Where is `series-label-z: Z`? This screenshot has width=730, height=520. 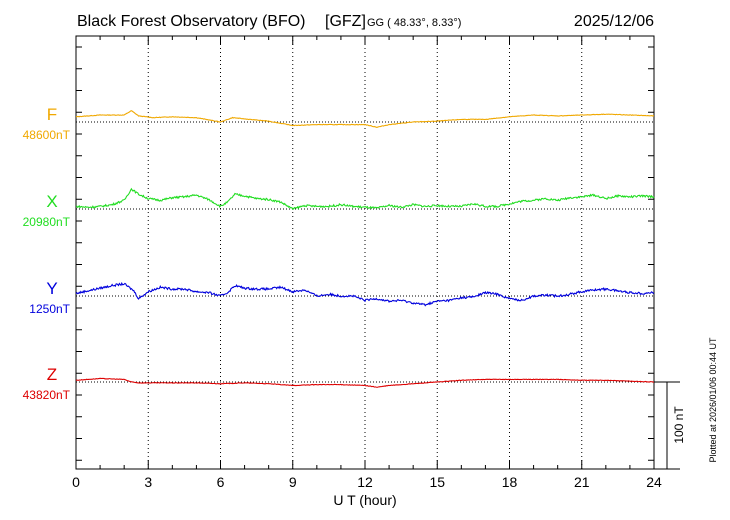
series-label-z: Z is located at coordinates (52, 374).